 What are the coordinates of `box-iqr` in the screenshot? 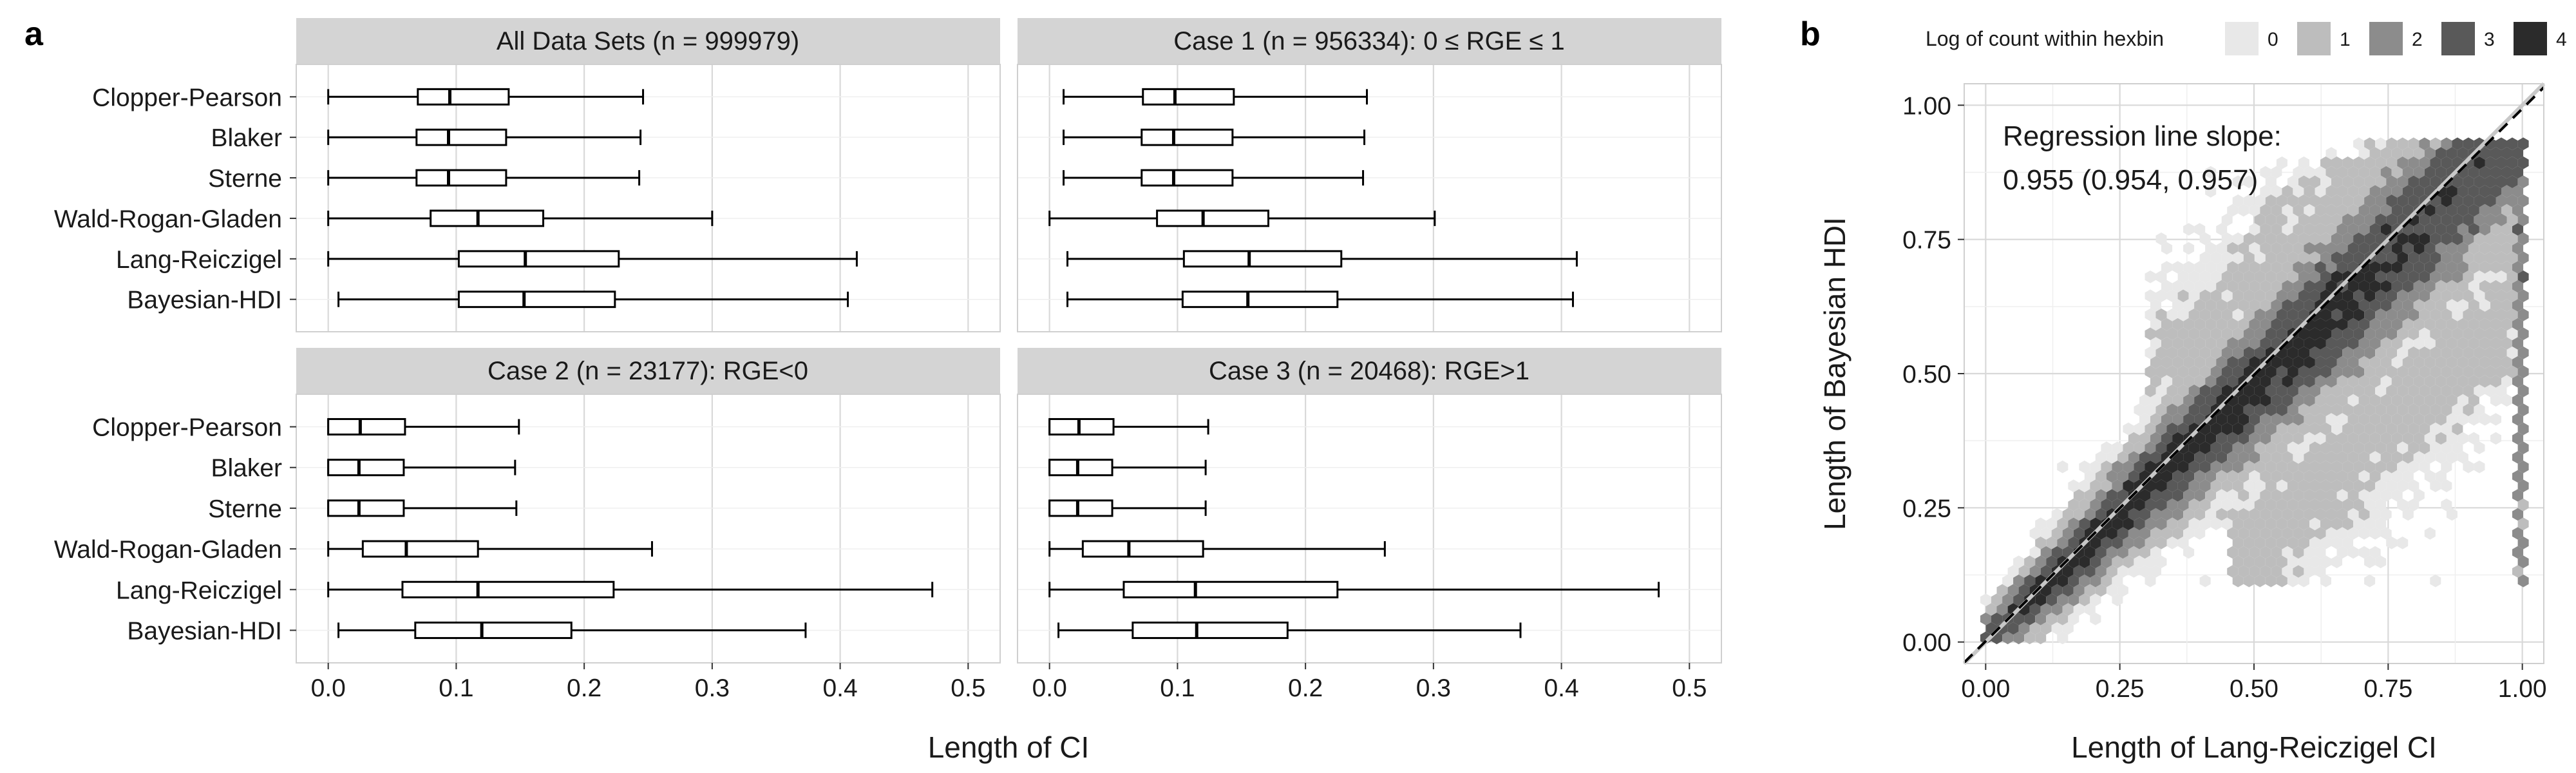 It's located at (366, 427).